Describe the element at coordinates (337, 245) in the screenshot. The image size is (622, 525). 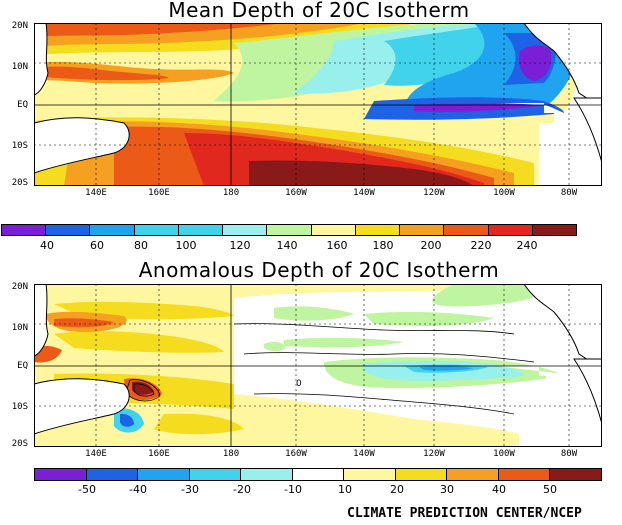
I see `colorbar-label: 160` at that location.